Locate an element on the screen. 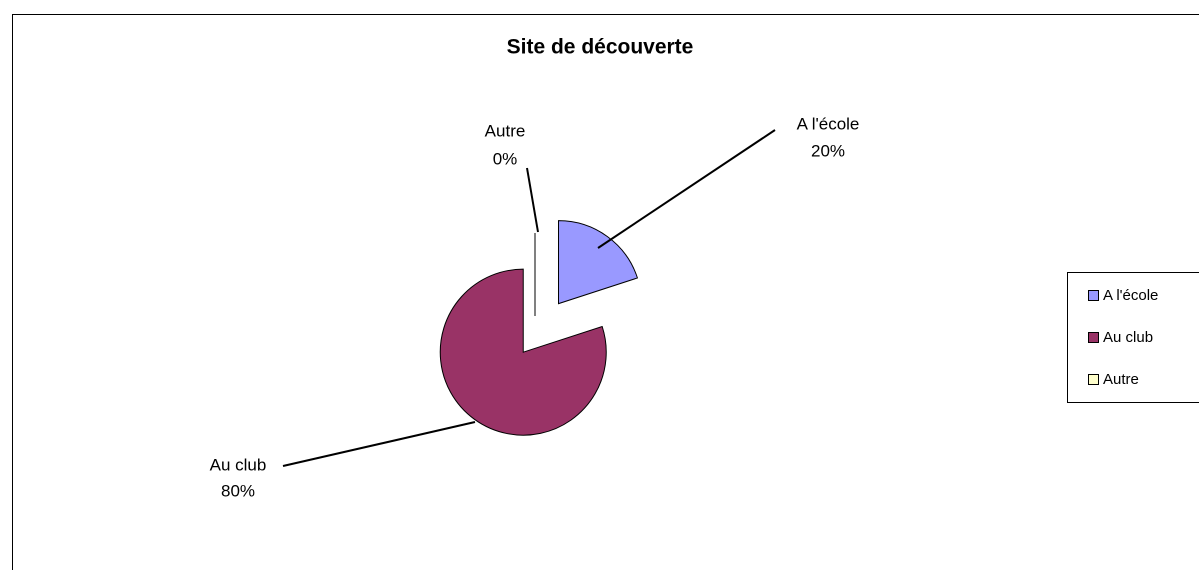  chart-title: Site de découverte is located at coordinates (600, 47).